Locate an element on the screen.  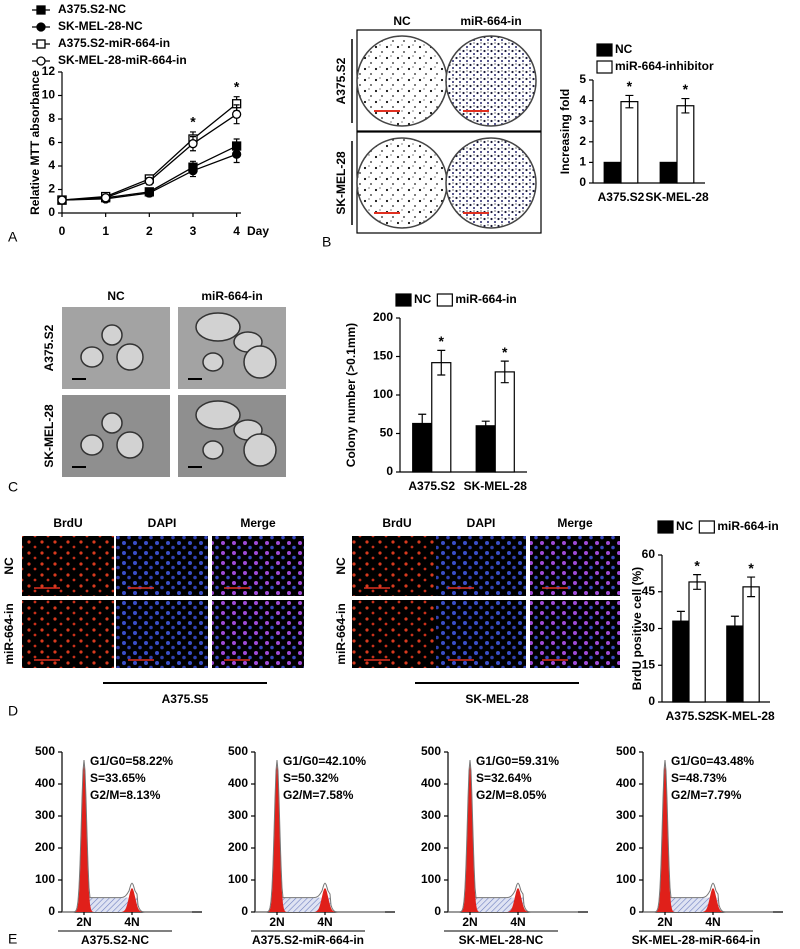
x-tick-label: 4 is located at coordinates (236, 231).